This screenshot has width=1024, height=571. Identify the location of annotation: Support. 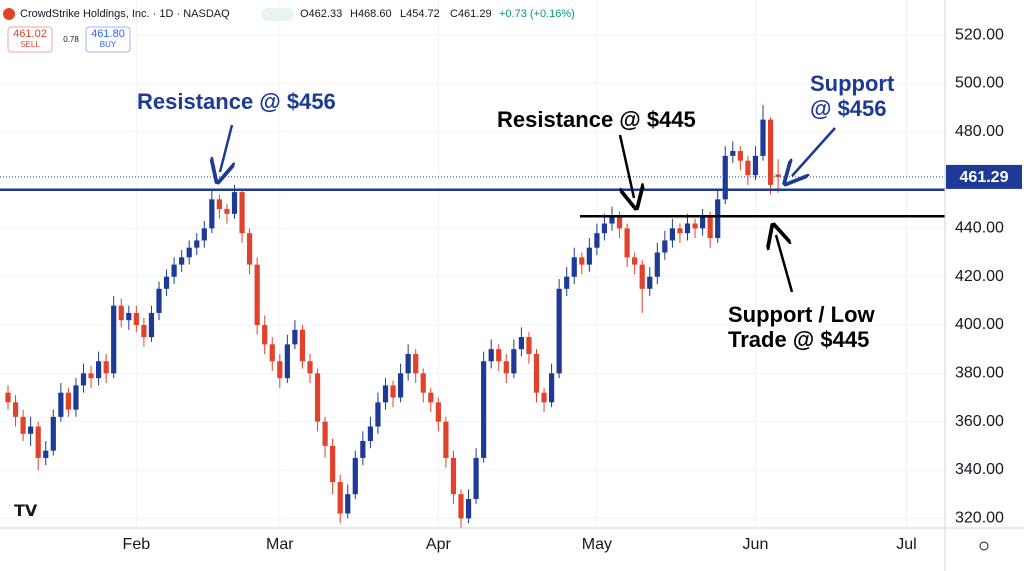
(852, 83).